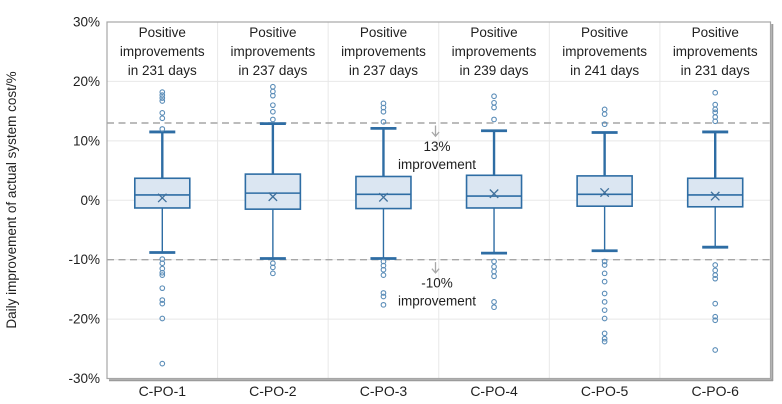  Describe the element at coordinates (494, 70) in the screenshot. I see `box-annotation-line: in 239 days` at that location.